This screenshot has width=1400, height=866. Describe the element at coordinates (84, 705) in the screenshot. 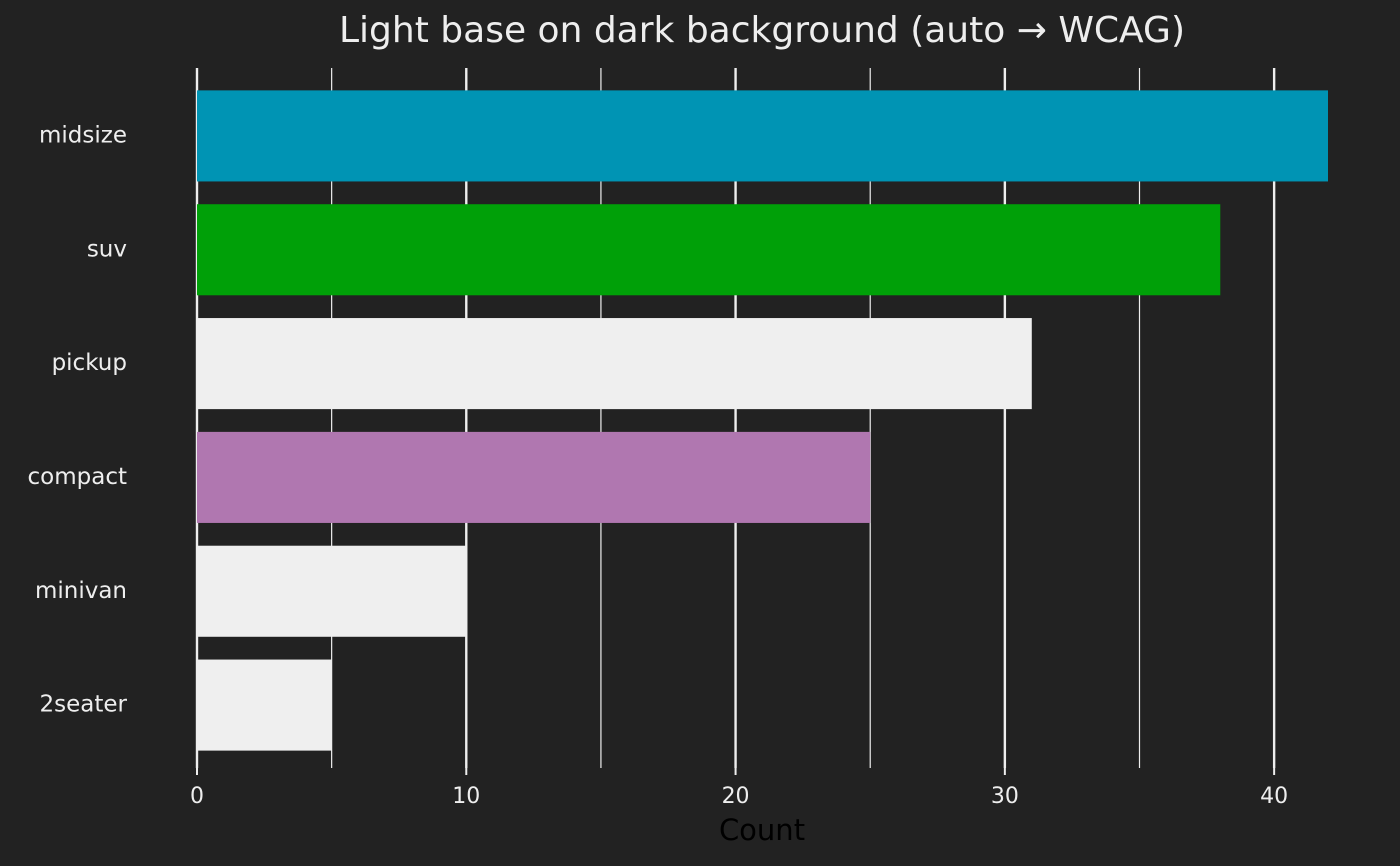

I see `y-tick-label: 2seater` at that location.